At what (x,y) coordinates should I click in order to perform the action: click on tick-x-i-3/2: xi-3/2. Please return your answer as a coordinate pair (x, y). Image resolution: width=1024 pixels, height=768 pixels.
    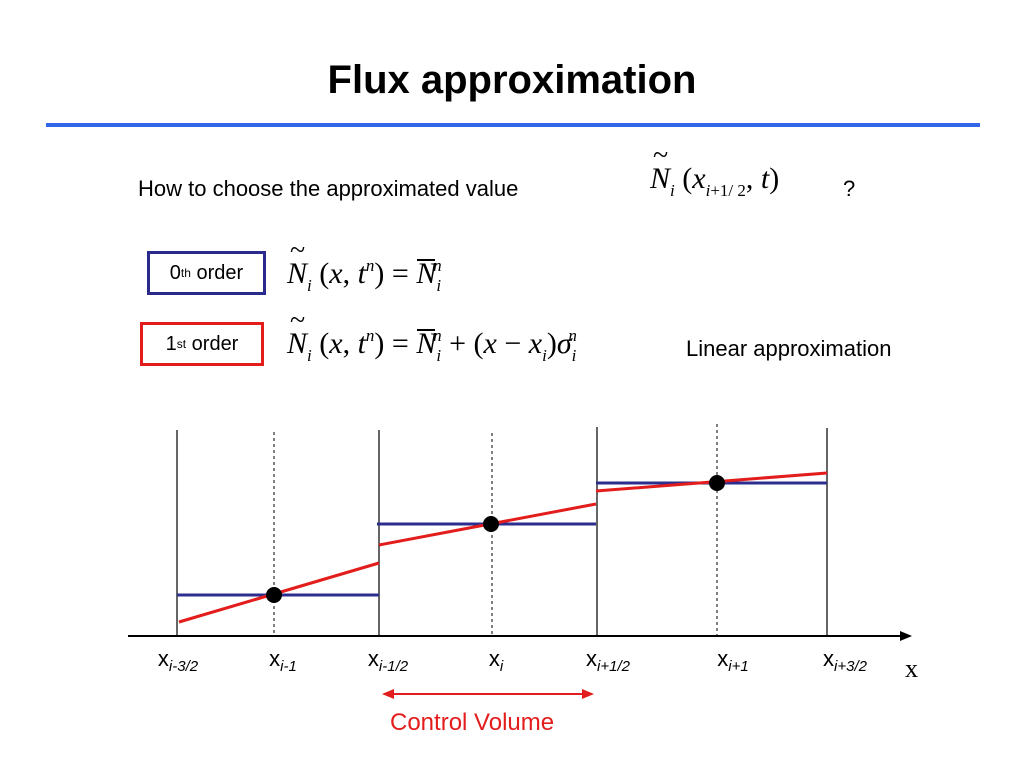
    Looking at the image, I should click on (178, 660).